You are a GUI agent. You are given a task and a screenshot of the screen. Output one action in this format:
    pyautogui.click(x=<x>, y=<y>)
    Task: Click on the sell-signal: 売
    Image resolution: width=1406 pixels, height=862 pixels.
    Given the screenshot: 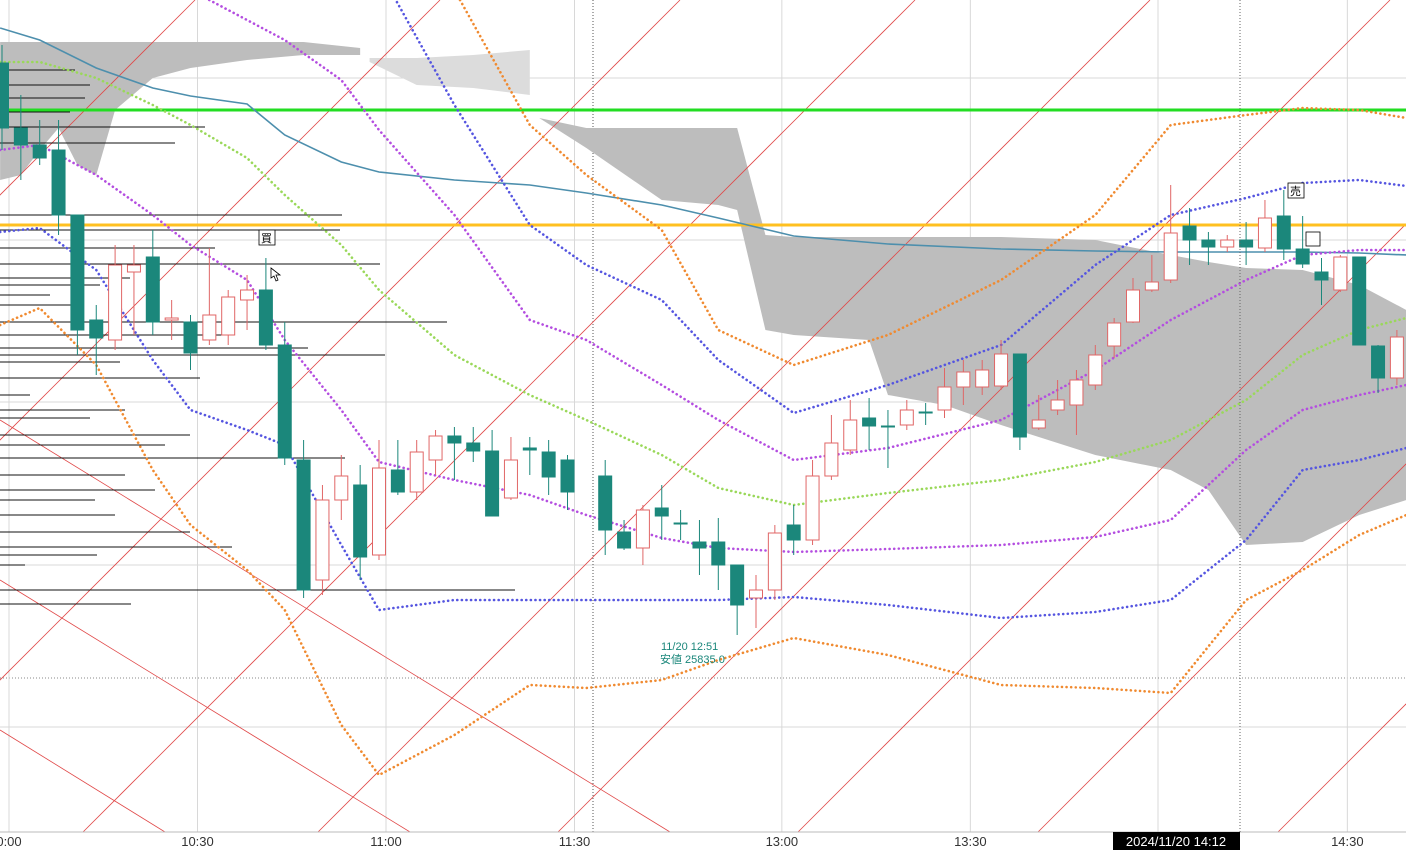 What is the action you would take?
    pyautogui.click(x=1295, y=191)
    